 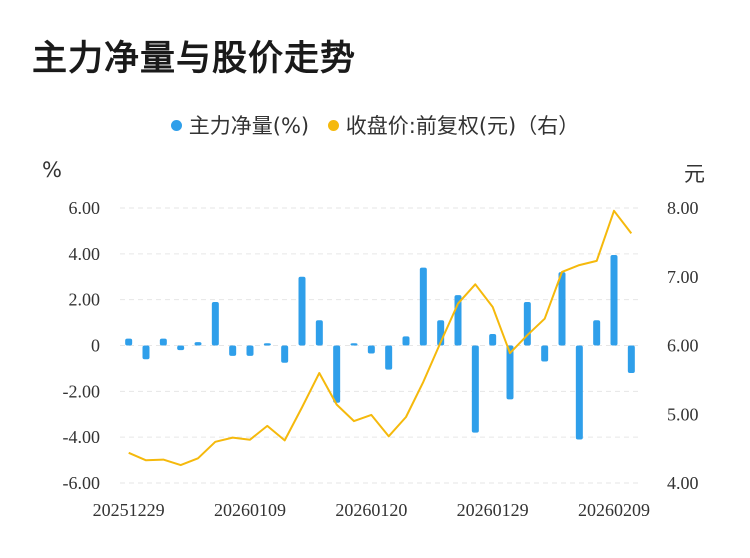 I want to click on right-axis-unit: 元, so click(x=694, y=174).